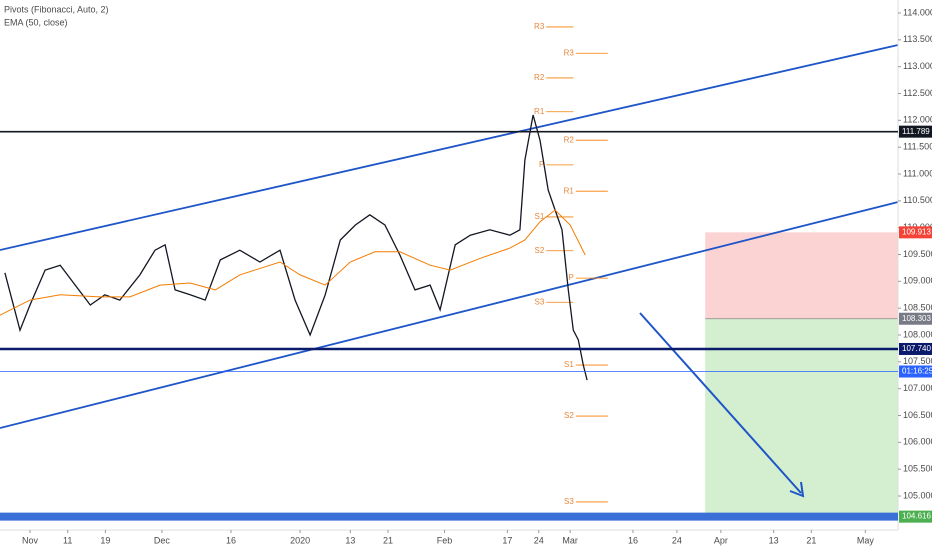 The width and height of the screenshot is (932, 550). I want to click on y-tick-label: 106.000, so click(917, 442).